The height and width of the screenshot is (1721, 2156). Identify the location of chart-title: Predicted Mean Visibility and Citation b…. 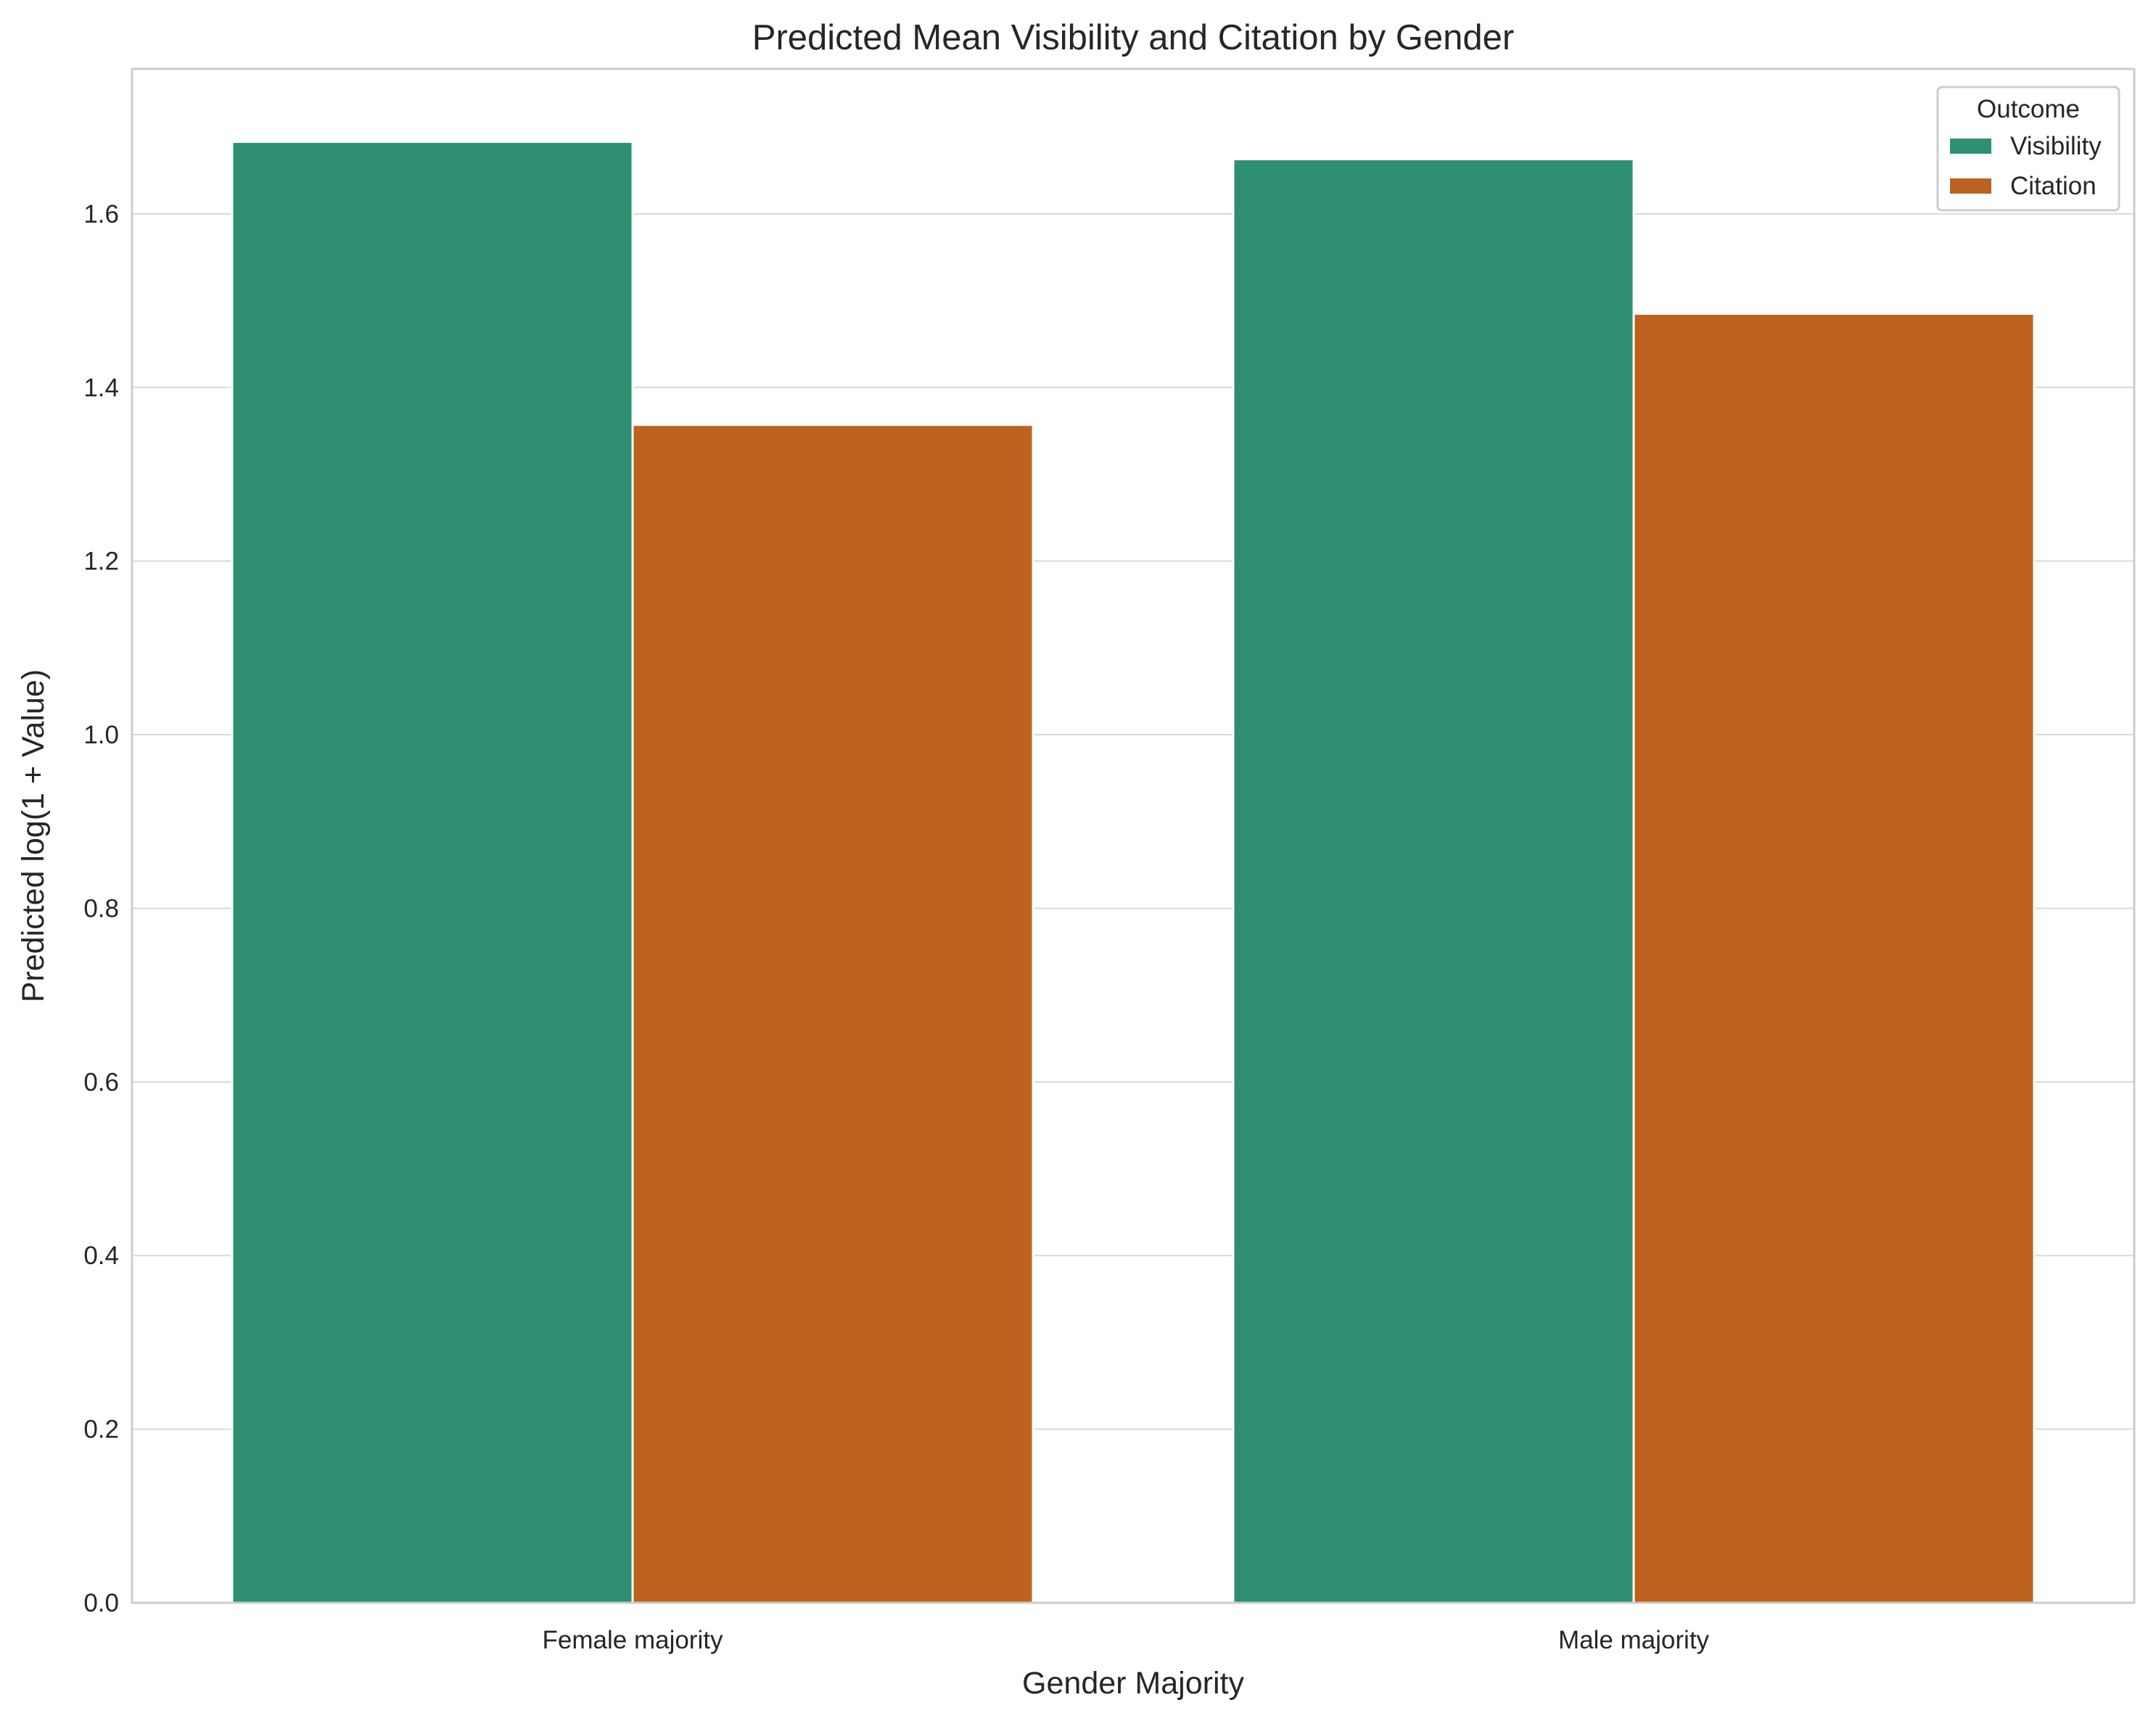
(1133, 37).